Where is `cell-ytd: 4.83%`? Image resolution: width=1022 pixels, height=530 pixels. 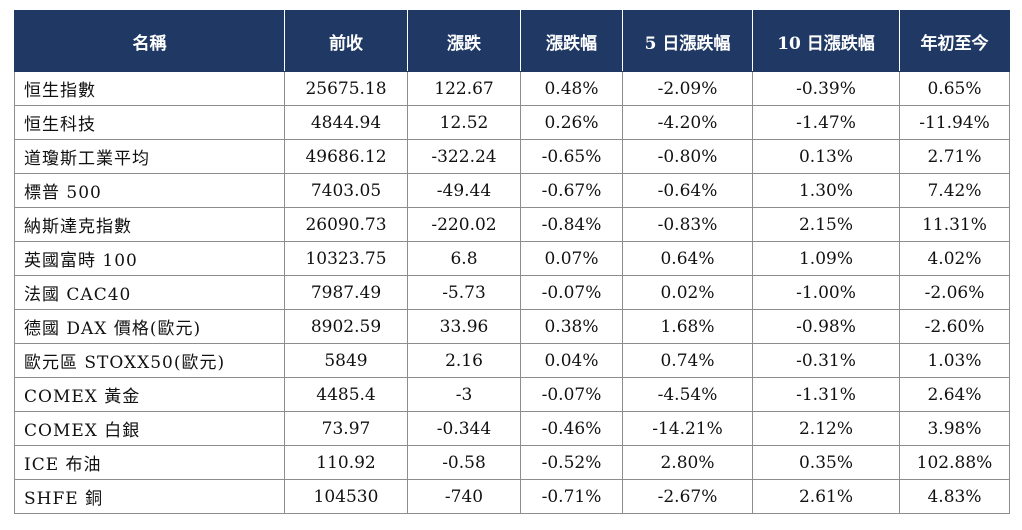
cell-ytd: 4.83% is located at coordinates (954, 496).